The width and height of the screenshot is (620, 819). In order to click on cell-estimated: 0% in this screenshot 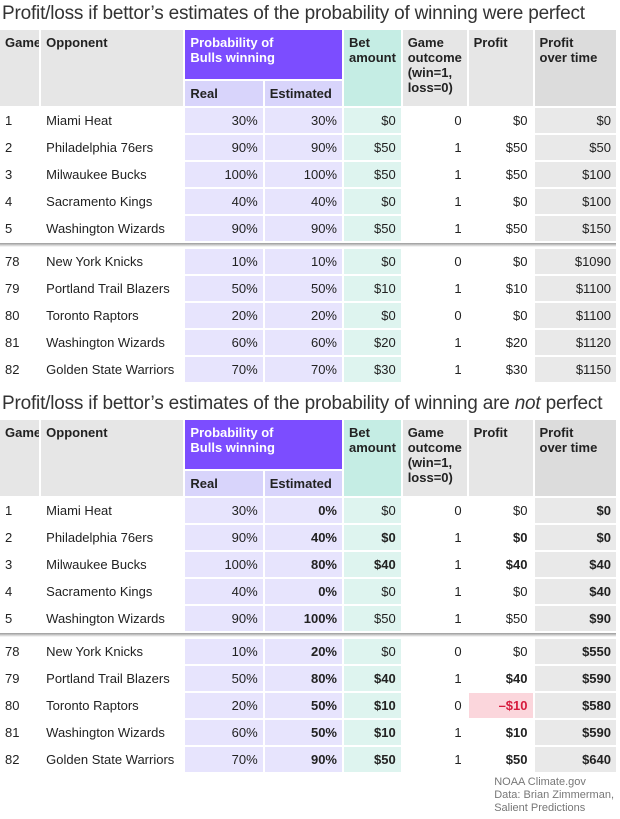, I will do `click(303, 510)`.